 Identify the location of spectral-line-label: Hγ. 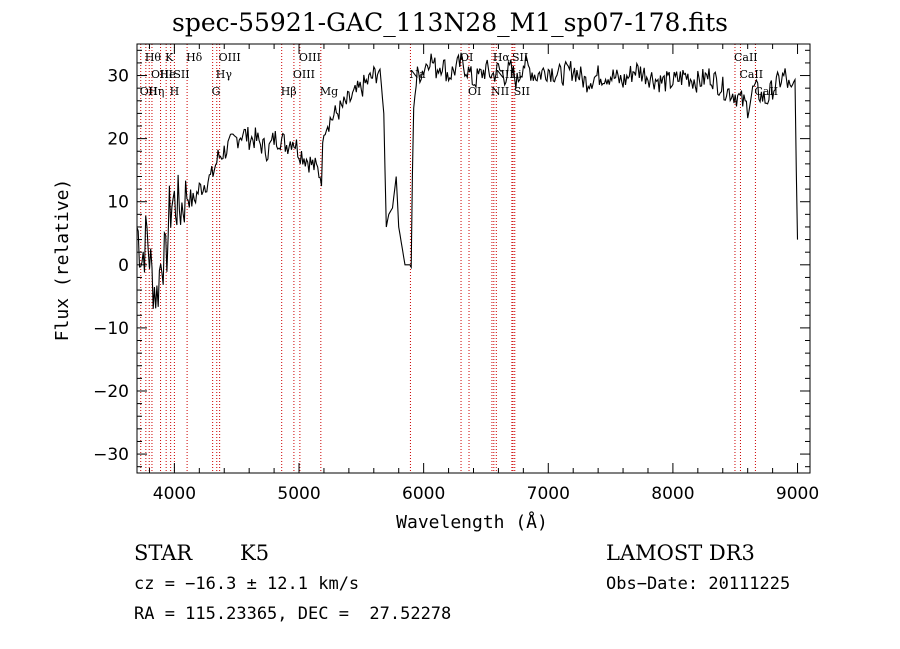
(224, 74).